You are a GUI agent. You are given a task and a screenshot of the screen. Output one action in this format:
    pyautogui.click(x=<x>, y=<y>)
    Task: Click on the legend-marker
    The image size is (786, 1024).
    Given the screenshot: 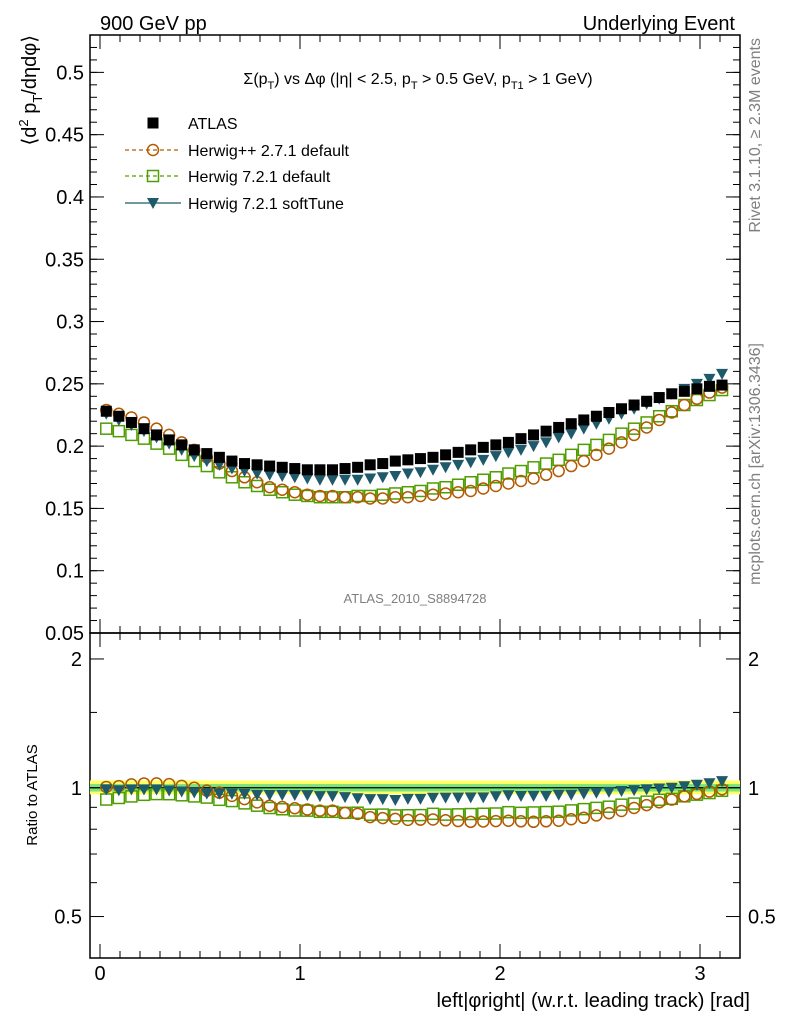 What is the action you would take?
    pyautogui.click(x=153, y=176)
    